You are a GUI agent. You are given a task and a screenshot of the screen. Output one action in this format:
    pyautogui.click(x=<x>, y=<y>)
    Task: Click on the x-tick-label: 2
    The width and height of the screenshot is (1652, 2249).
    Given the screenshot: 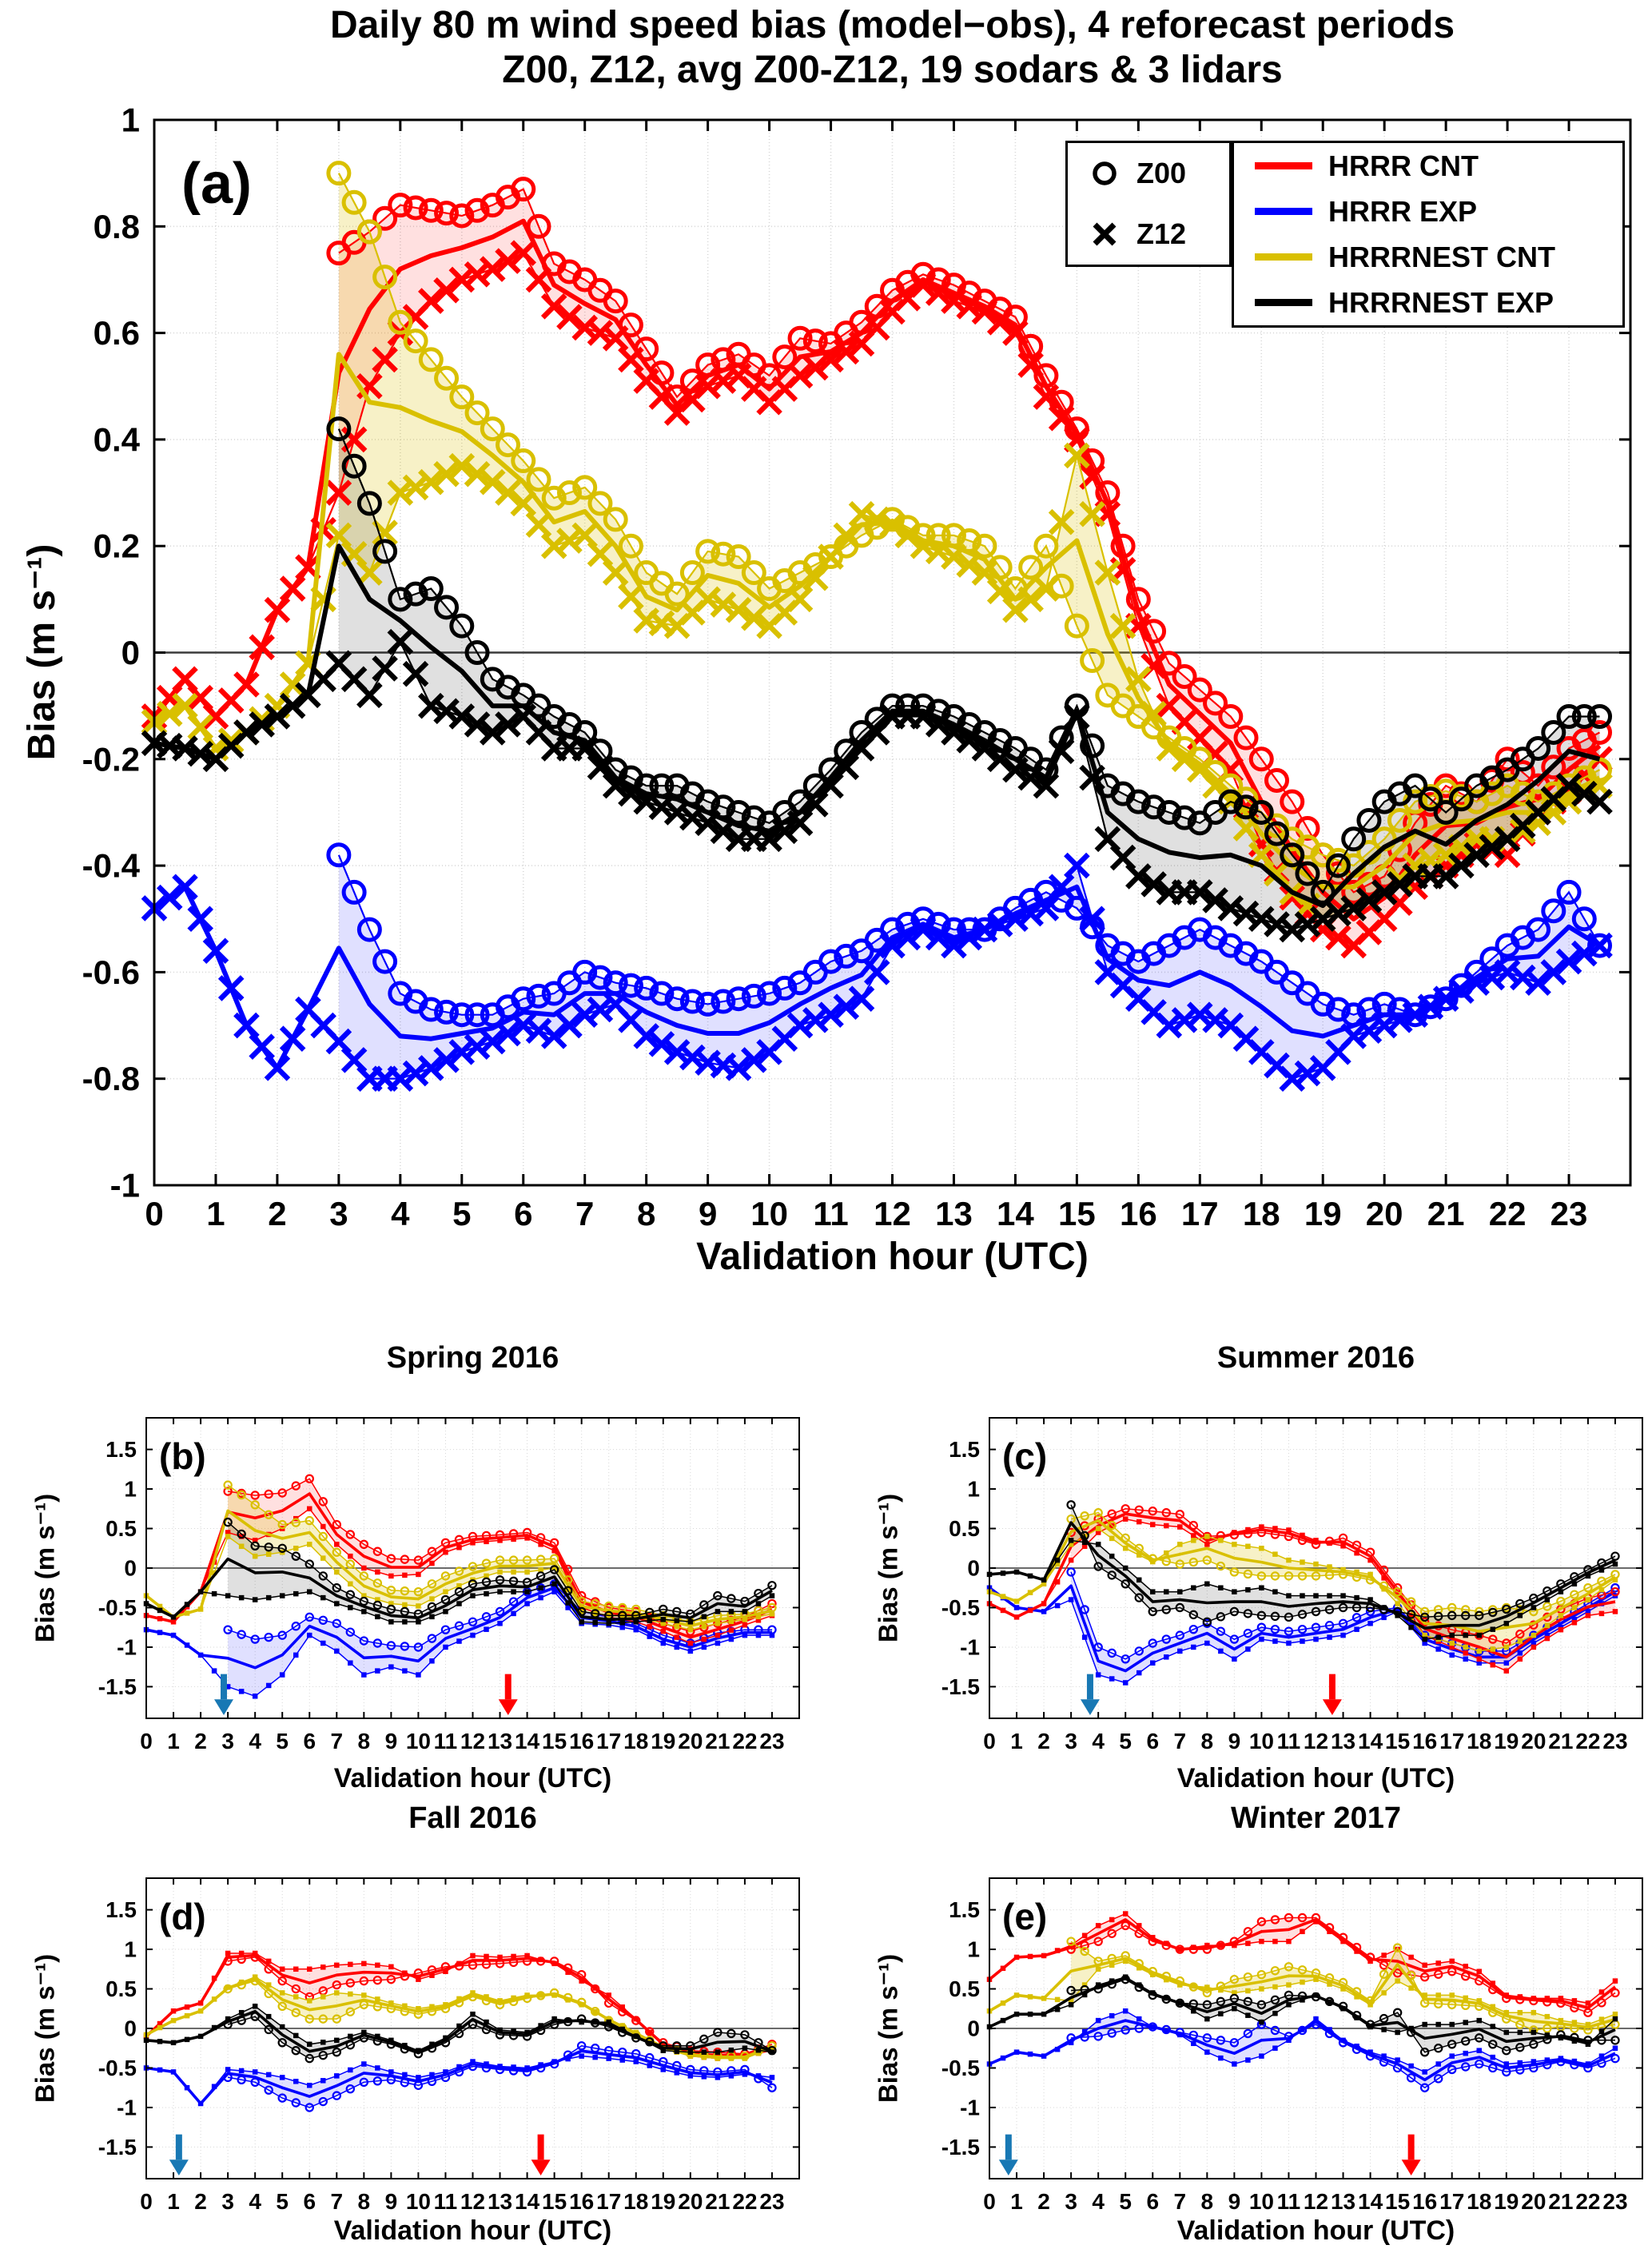 What is the action you would take?
    pyautogui.click(x=1043, y=1741)
    